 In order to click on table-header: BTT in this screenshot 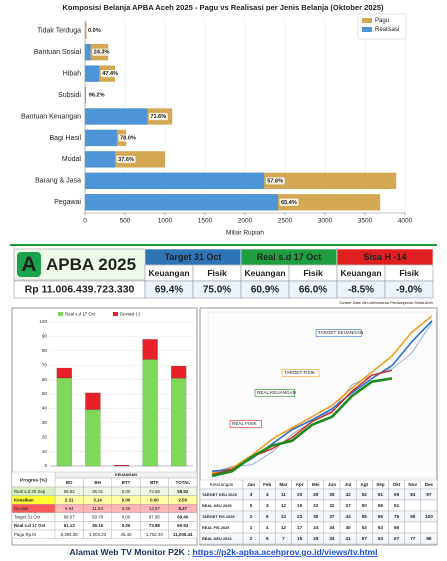, I will do `click(126, 482)`.